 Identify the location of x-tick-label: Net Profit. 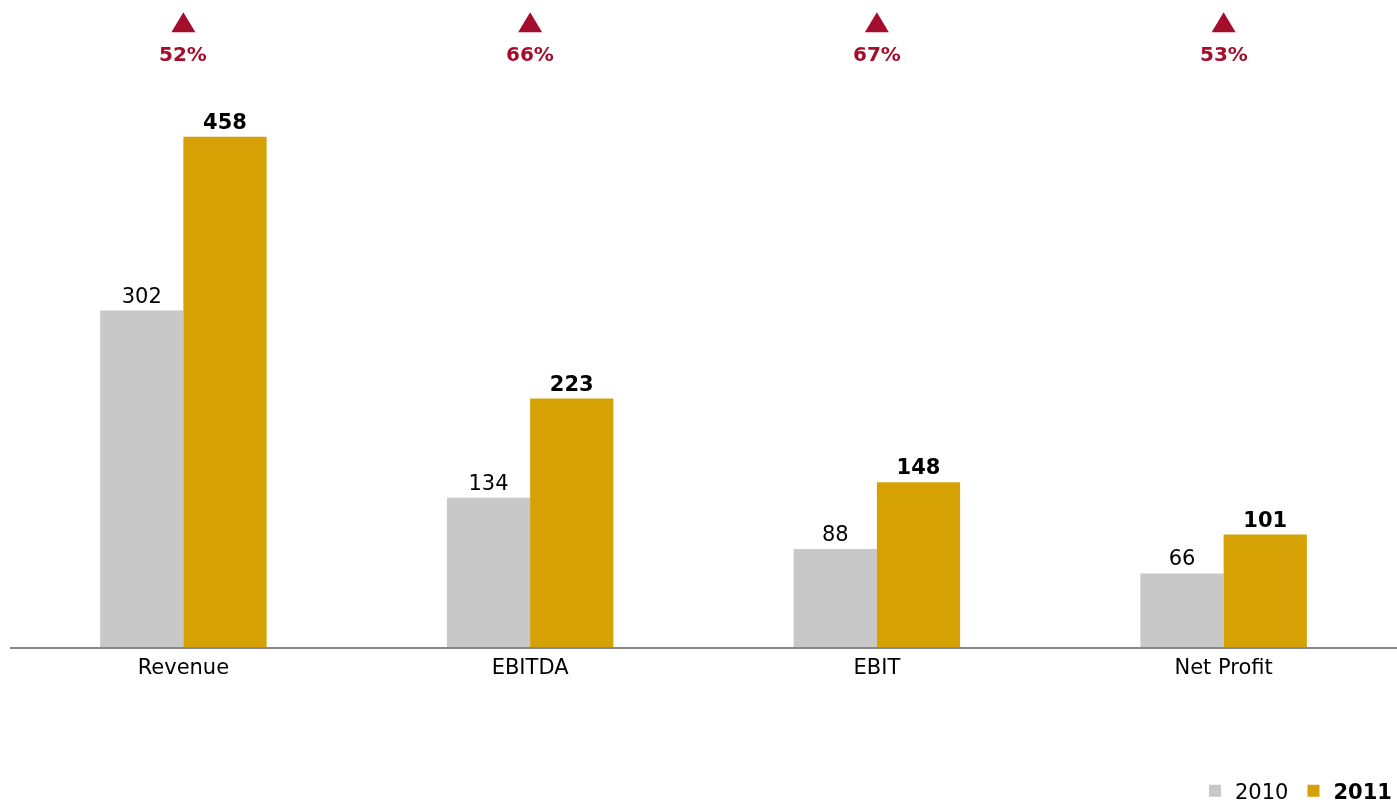
(1223, 667).